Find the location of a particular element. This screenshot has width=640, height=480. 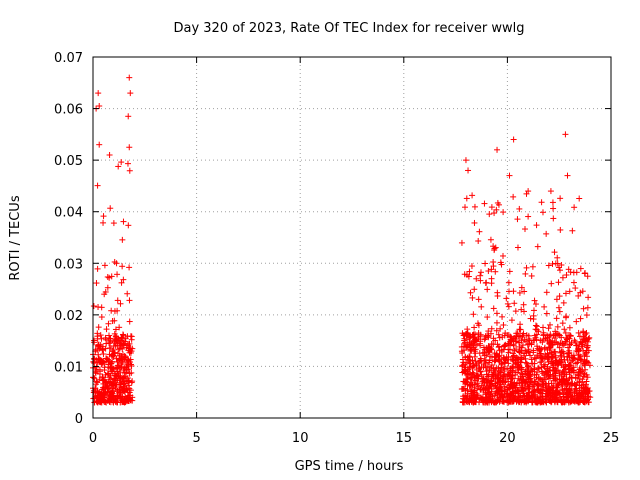

x-tick-label: 25 is located at coordinates (611, 438).